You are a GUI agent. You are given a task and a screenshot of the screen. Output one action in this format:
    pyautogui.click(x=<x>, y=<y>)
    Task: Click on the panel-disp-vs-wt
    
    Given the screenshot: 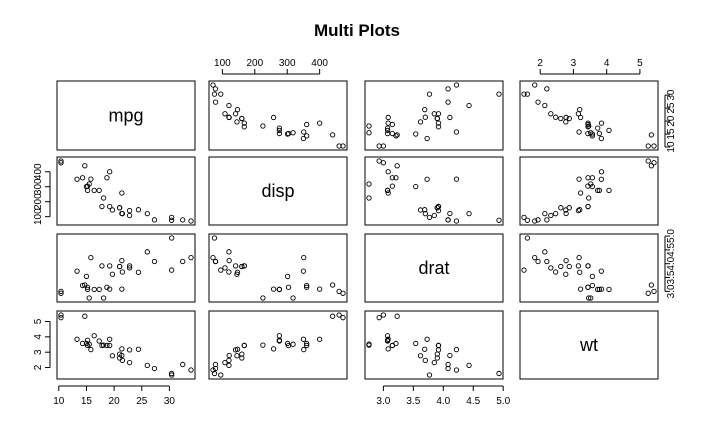 What is the action you would take?
    pyautogui.click(x=589, y=191)
    